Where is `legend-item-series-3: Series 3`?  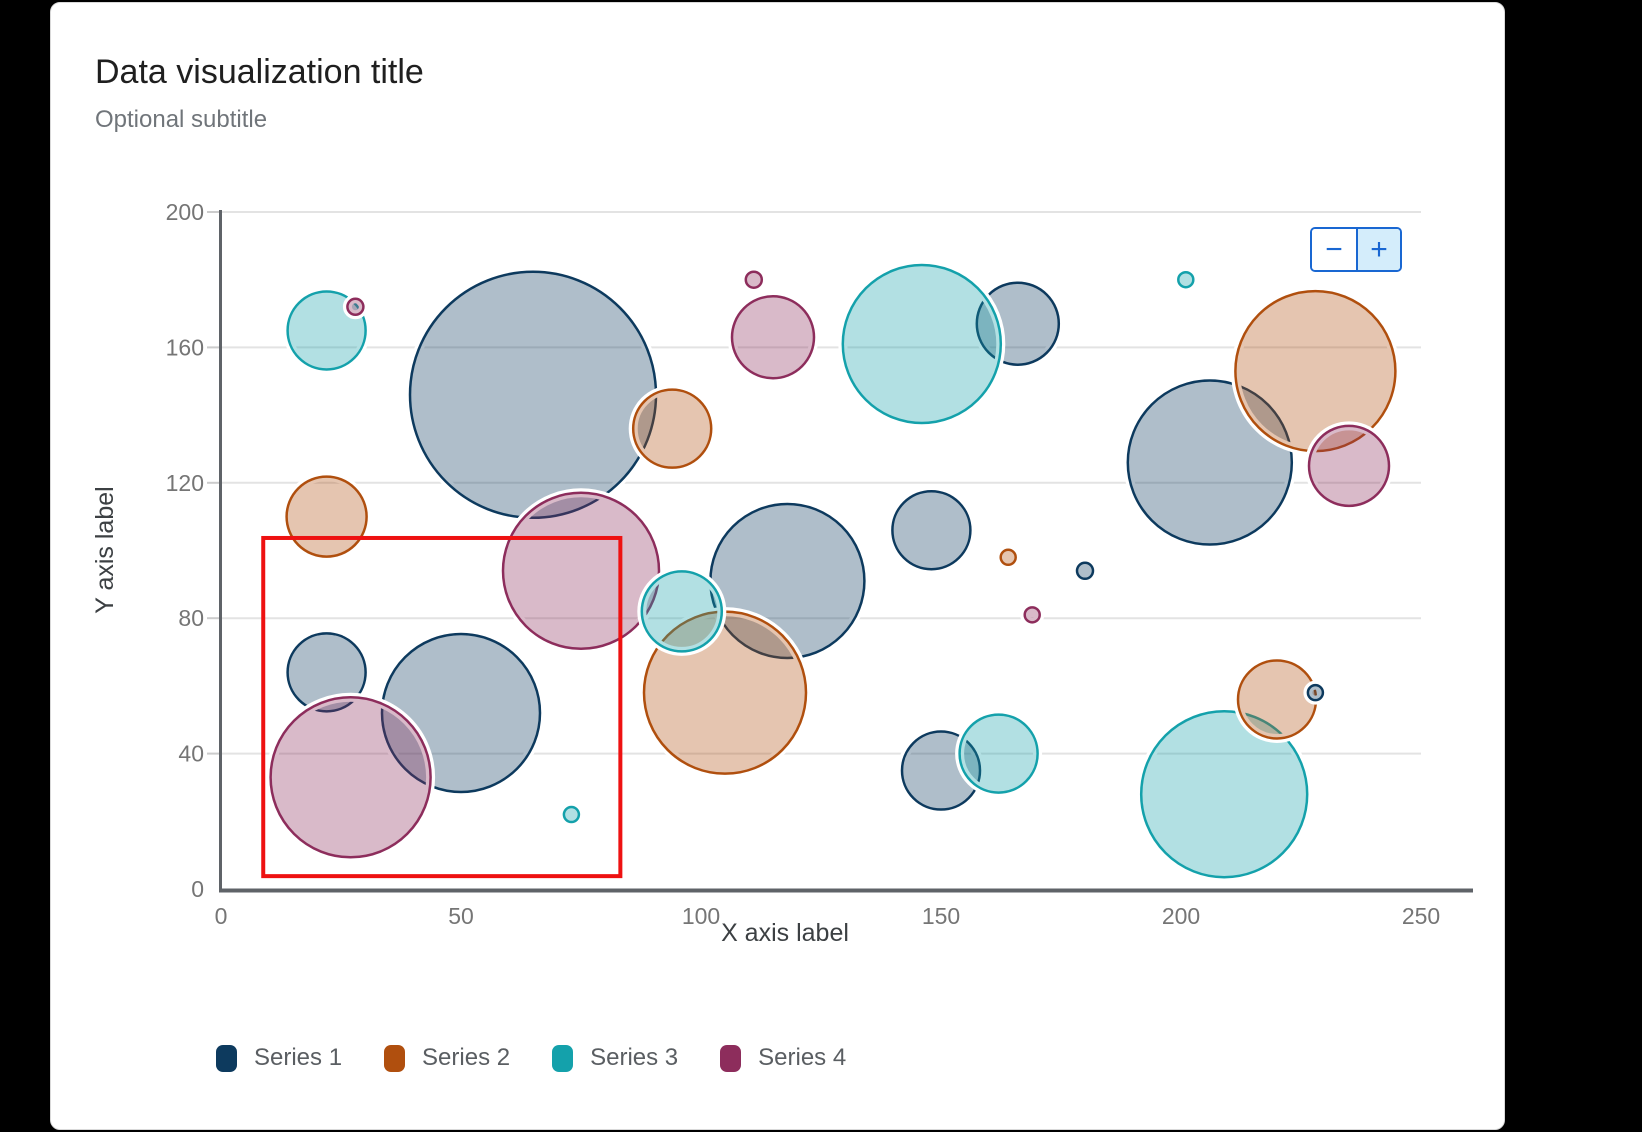 legend-item-series-3: Series 3 is located at coordinates (615, 1058).